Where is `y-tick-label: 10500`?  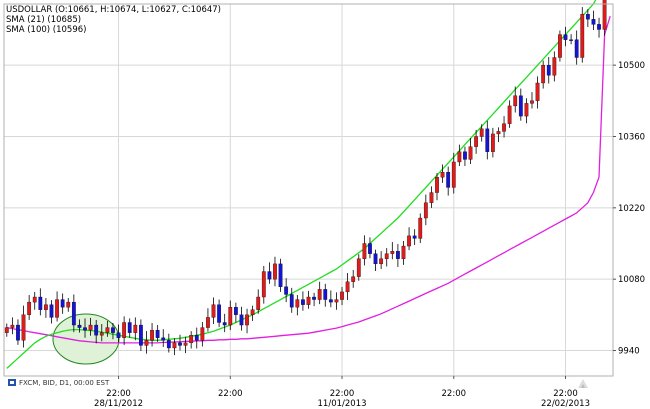
y-tick-label: 10500 is located at coordinates (631, 66).